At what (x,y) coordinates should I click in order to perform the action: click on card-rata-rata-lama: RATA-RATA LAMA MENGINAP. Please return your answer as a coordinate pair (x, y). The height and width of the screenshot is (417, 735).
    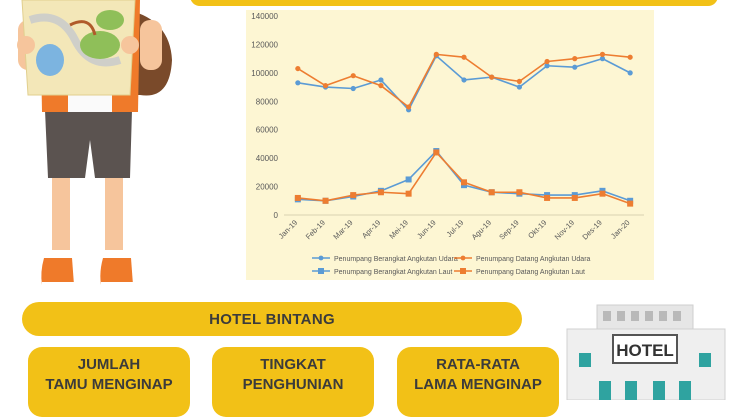
    Looking at the image, I should click on (478, 382).